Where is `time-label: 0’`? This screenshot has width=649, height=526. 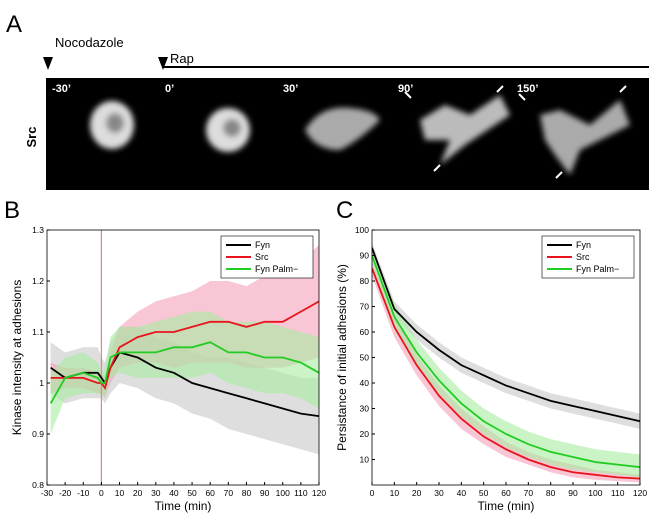 time-label: 0’ is located at coordinates (169, 89).